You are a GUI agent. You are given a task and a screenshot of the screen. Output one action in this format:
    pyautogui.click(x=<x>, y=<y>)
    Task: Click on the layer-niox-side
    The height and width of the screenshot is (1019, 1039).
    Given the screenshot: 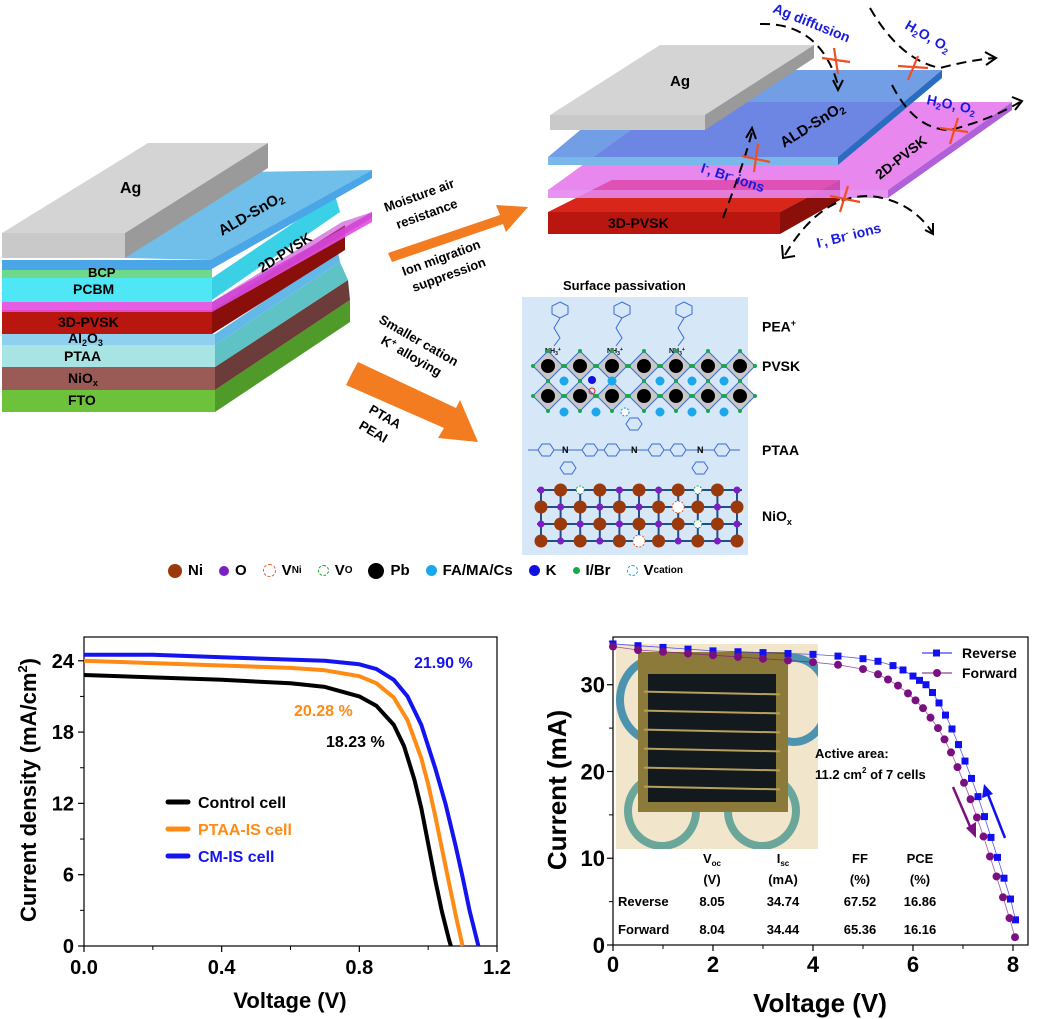 What is the action you would take?
    pyautogui.click(x=282, y=335)
    